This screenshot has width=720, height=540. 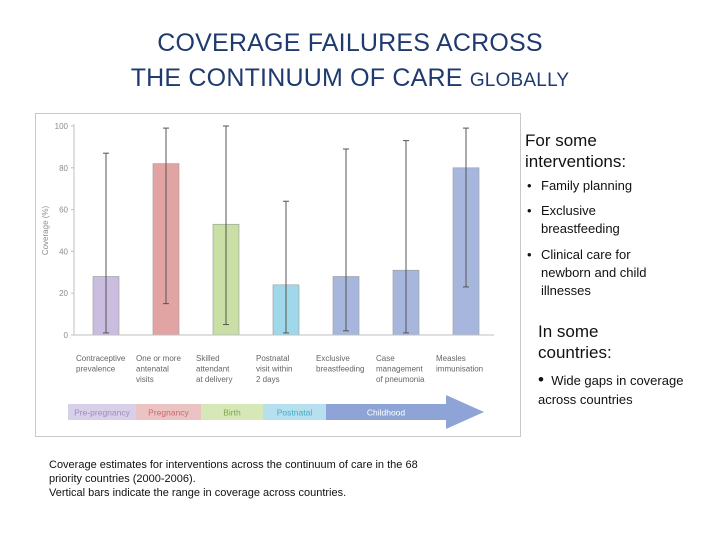 What do you see at coordinates (268, 379) in the screenshot?
I see `x-tick-label: 2 days` at bounding box center [268, 379].